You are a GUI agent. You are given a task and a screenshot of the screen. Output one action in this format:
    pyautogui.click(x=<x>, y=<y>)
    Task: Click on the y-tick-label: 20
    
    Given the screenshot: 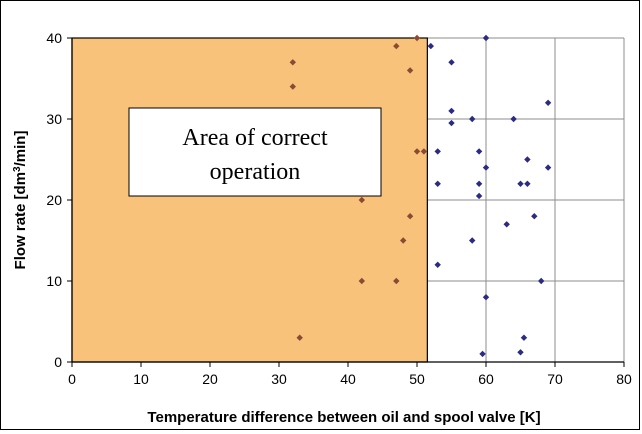 What is the action you would take?
    pyautogui.click(x=54, y=200)
    